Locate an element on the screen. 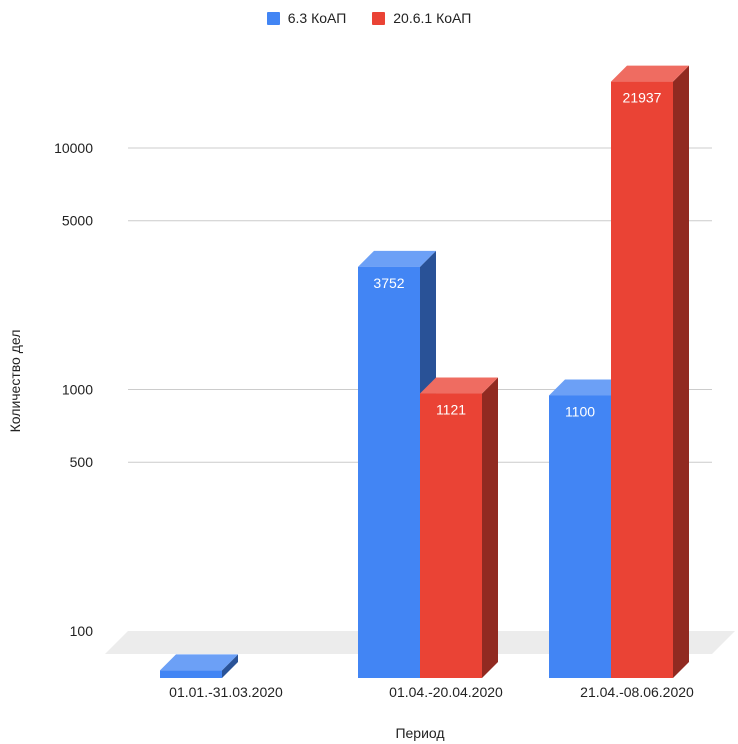  y-axis-title: Количество дел is located at coordinates (15, 381).